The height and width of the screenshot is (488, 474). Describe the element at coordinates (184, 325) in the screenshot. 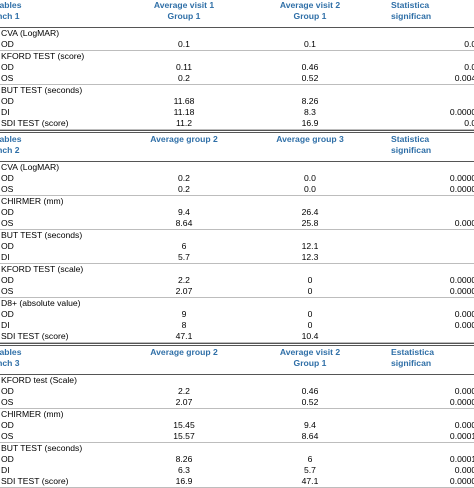

I see `table-cell: 8` at that location.